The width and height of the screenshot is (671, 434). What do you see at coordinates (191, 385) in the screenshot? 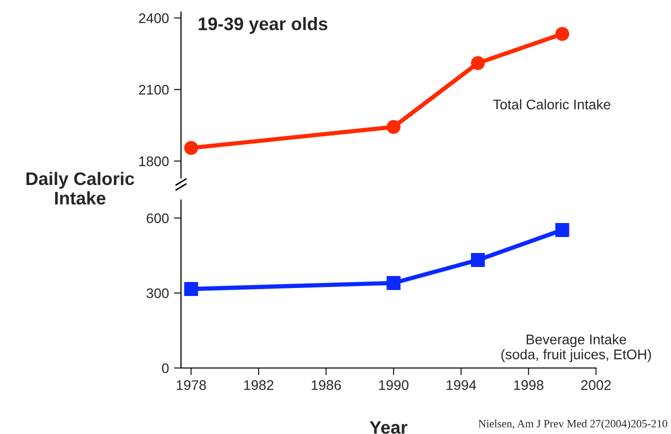
I see `x-tick-label: 1978` at bounding box center [191, 385].